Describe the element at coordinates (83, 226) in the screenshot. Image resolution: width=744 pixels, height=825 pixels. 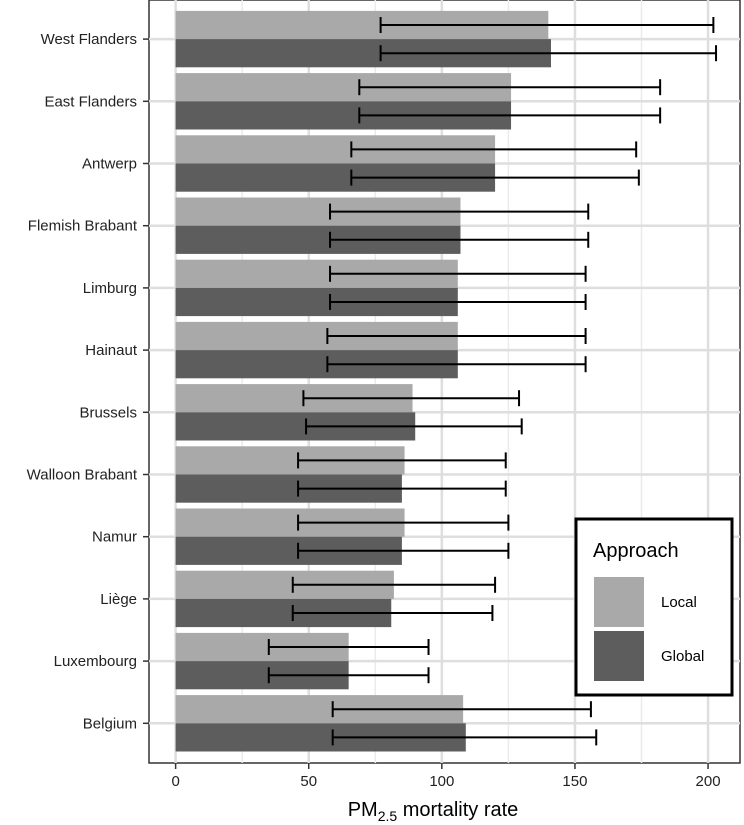
I see `y-tick-label: Flemish Brabant` at that location.